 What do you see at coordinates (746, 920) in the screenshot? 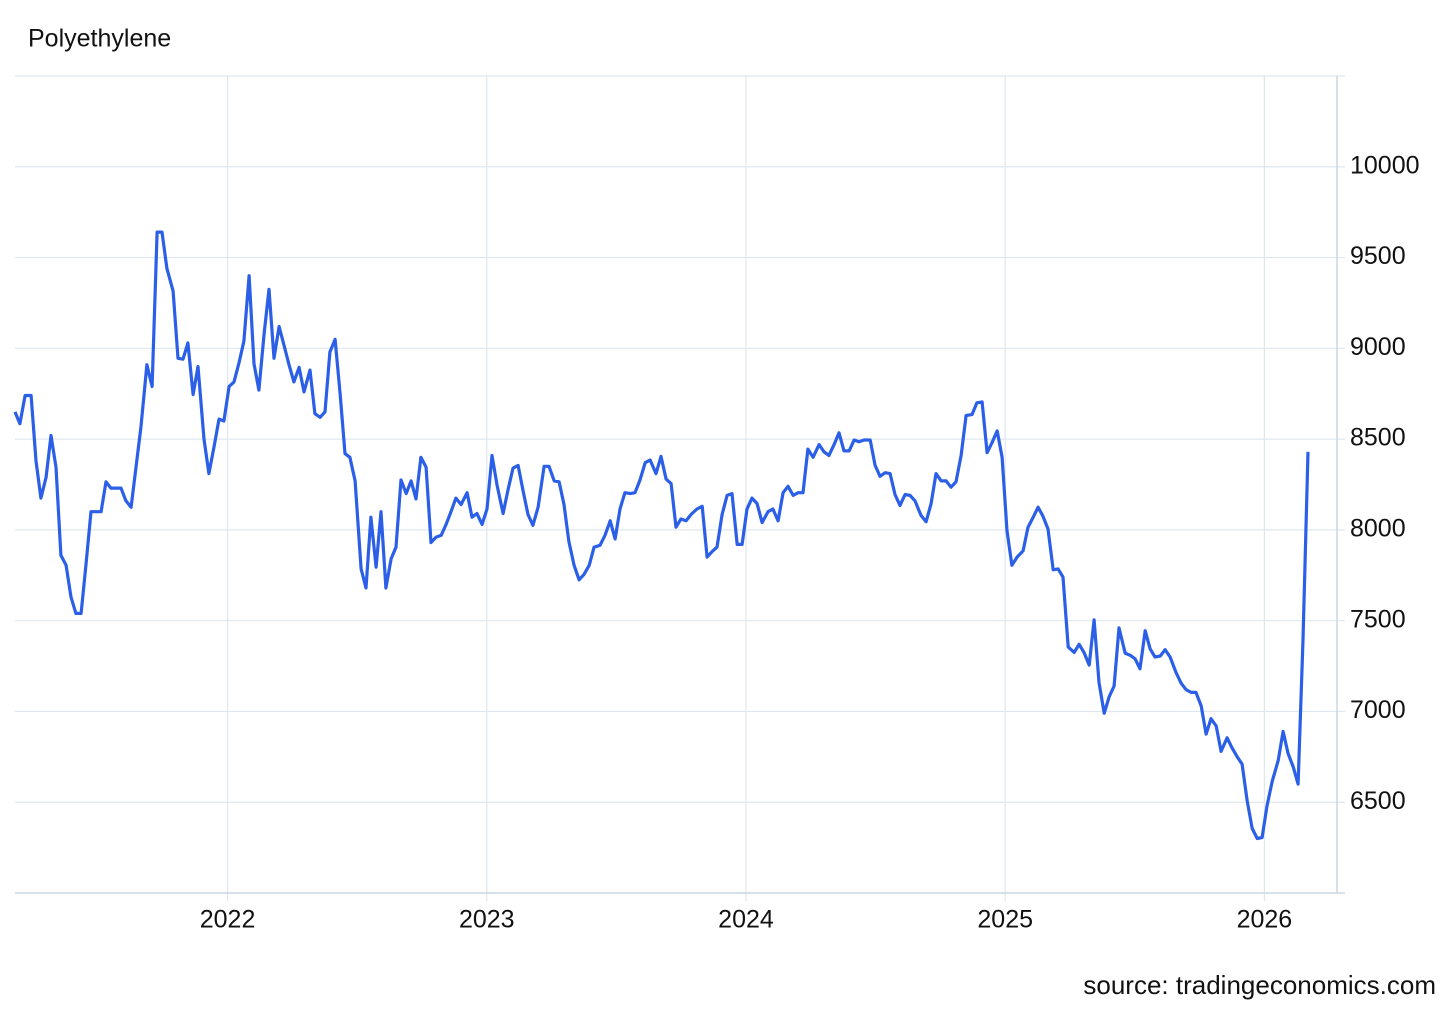
I see `x-tick-label: 2024` at bounding box center [746, 920].